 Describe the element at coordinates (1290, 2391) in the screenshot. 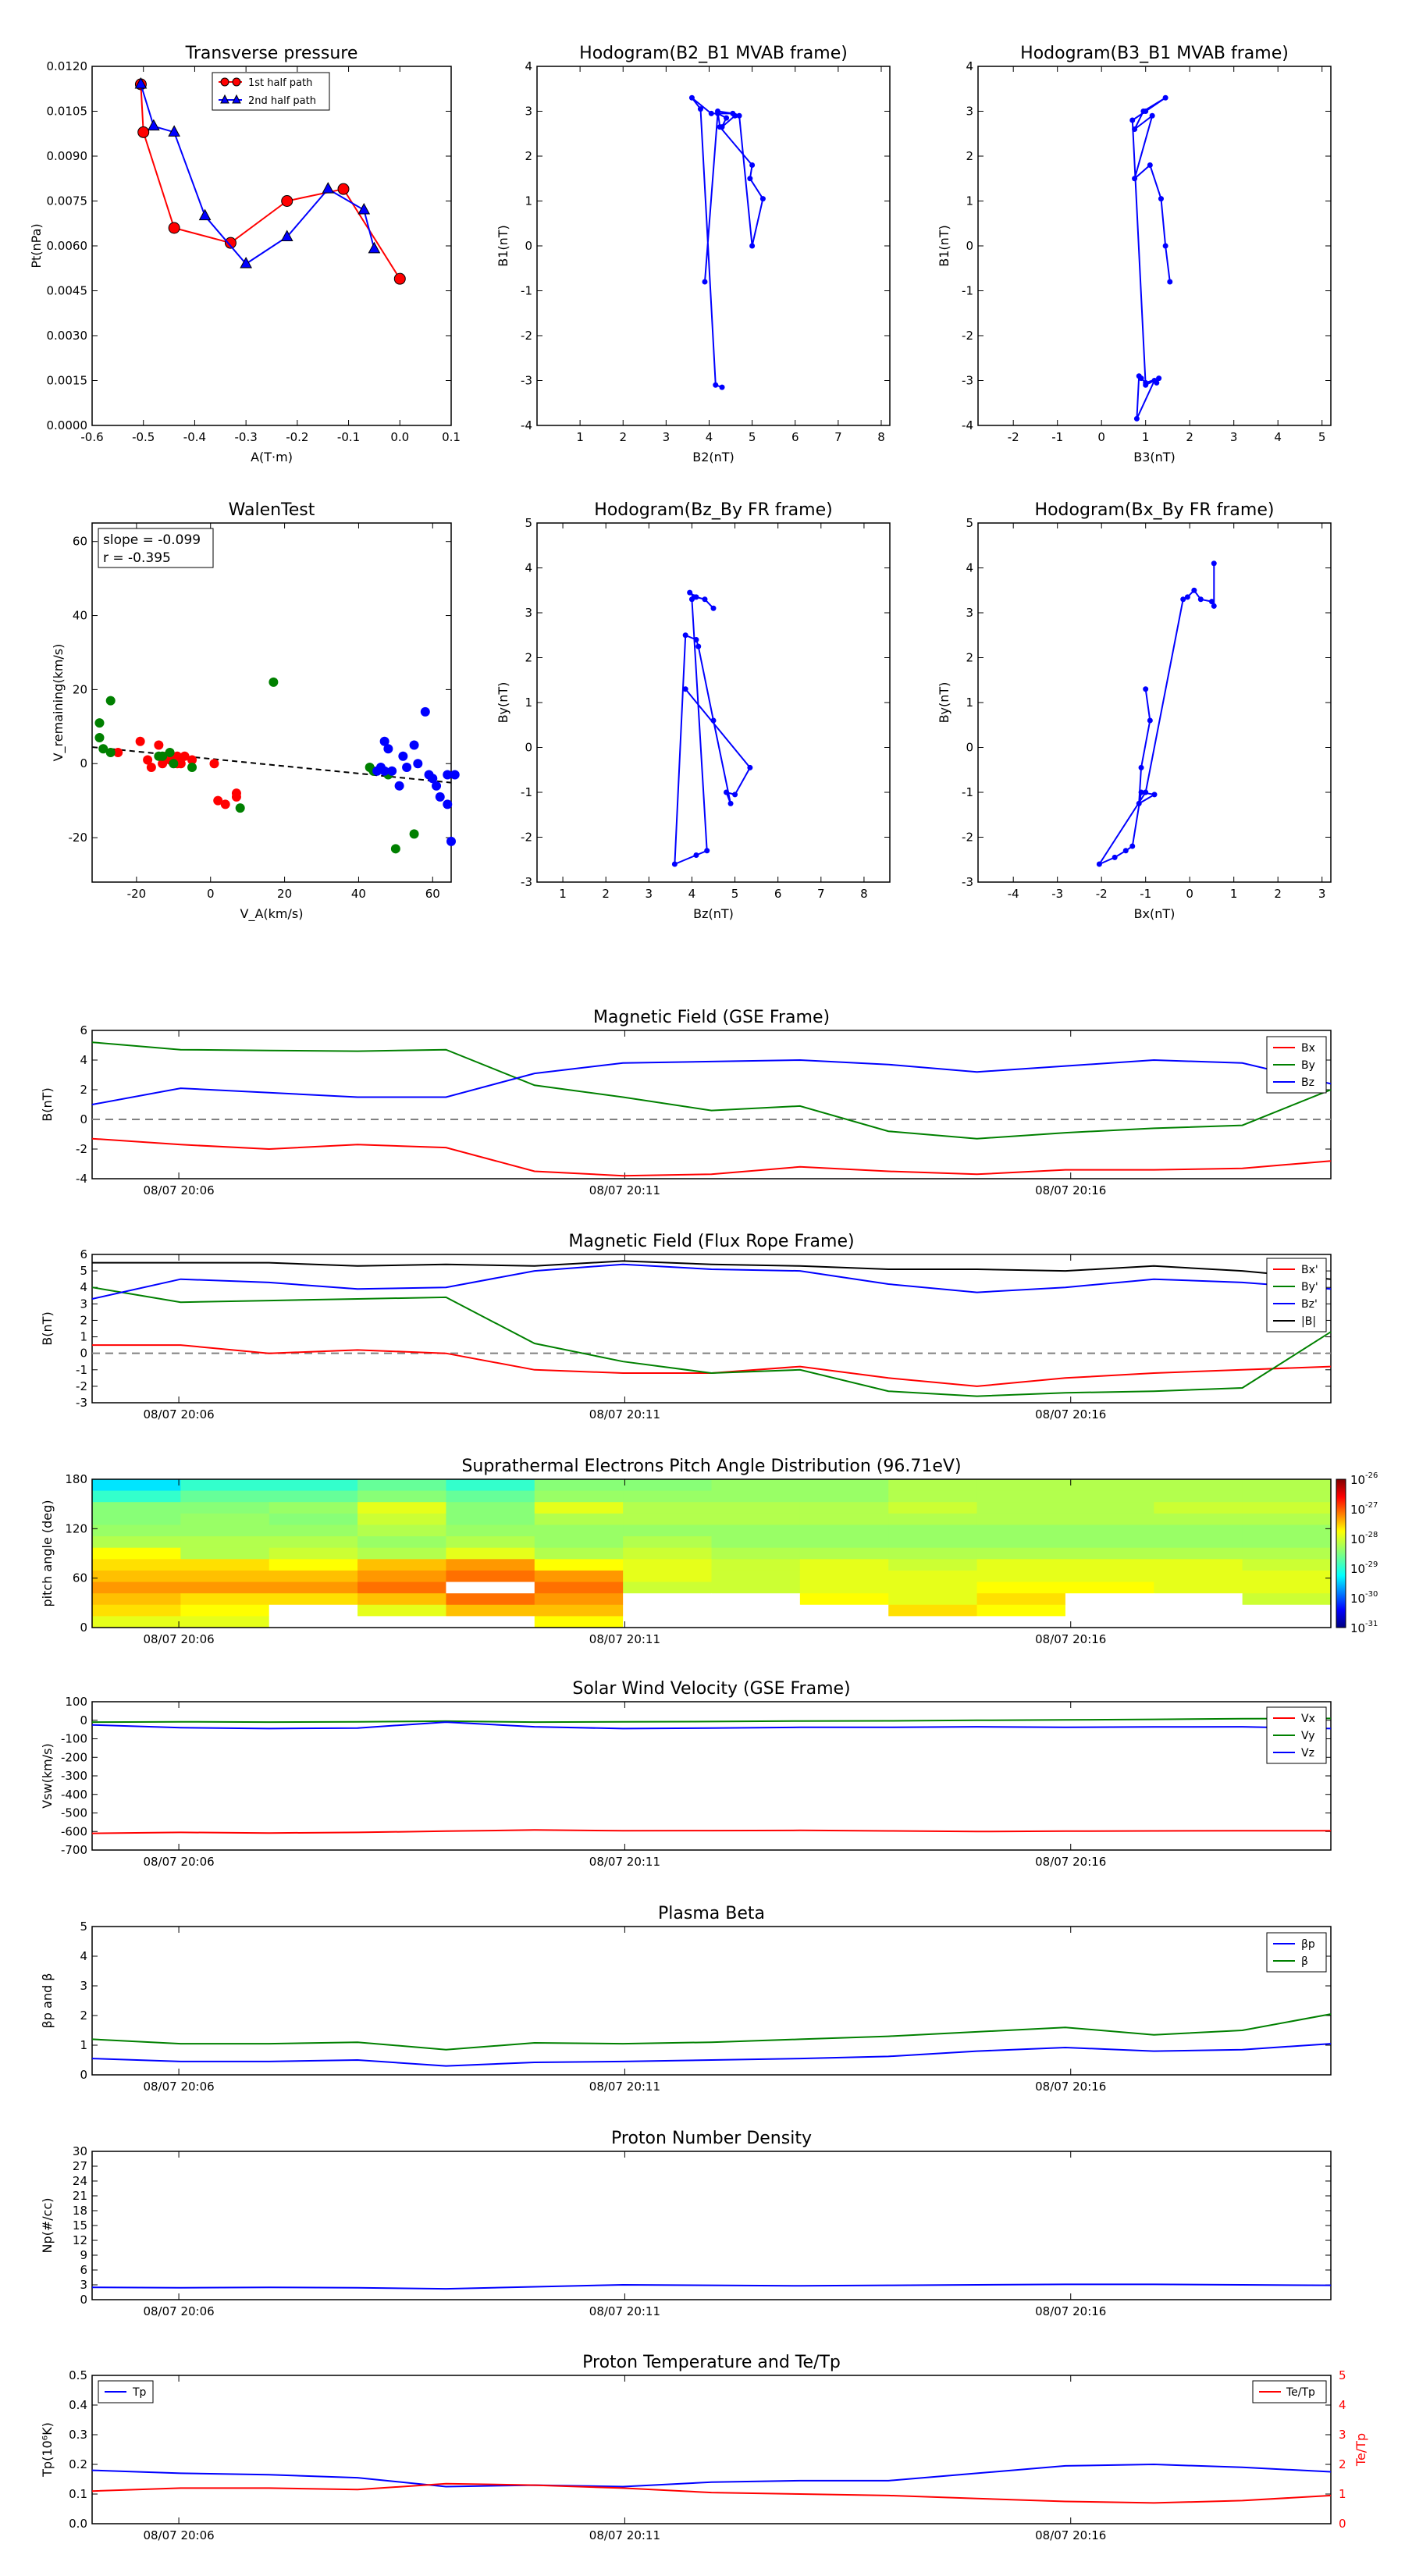

I see `legend-right: Te/Tp` at that location.